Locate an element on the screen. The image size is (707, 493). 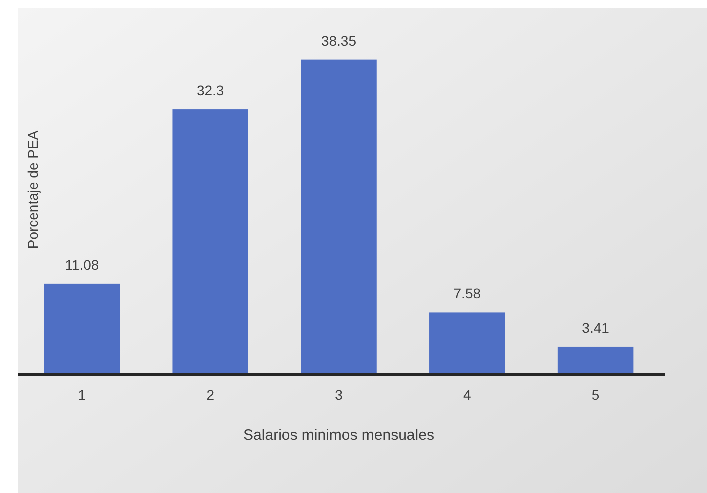
x-tick-label: 5 is located at coordinates (596, 395).